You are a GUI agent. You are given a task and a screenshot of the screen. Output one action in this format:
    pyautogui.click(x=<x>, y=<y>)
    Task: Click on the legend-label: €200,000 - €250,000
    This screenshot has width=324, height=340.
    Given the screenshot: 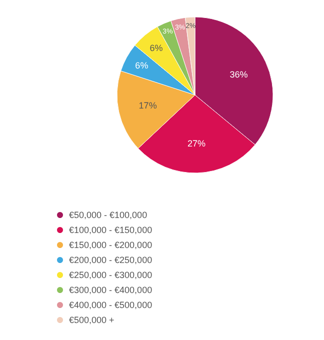 What is the action you would take?
    pyautogui.click(x=110, y=260)
    